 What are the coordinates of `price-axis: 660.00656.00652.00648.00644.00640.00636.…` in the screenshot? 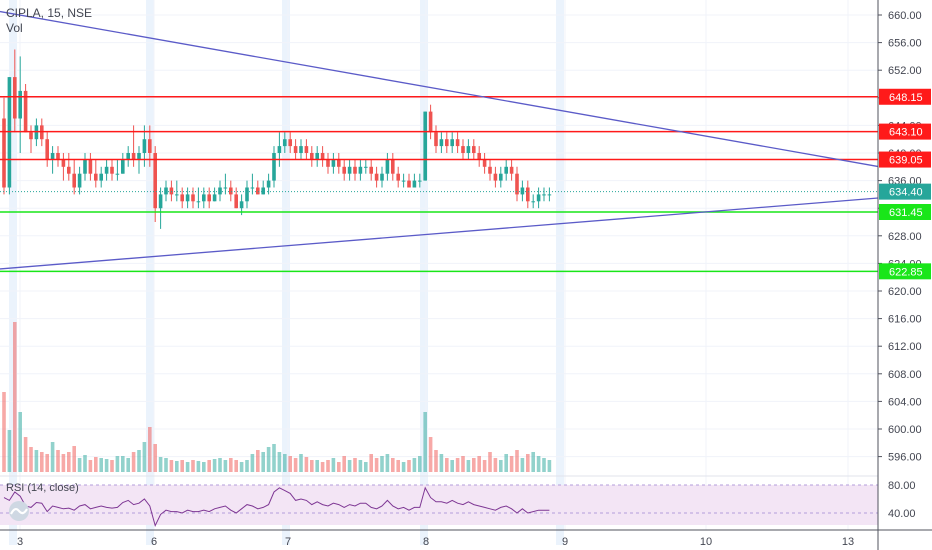 It's located at (904, 275).